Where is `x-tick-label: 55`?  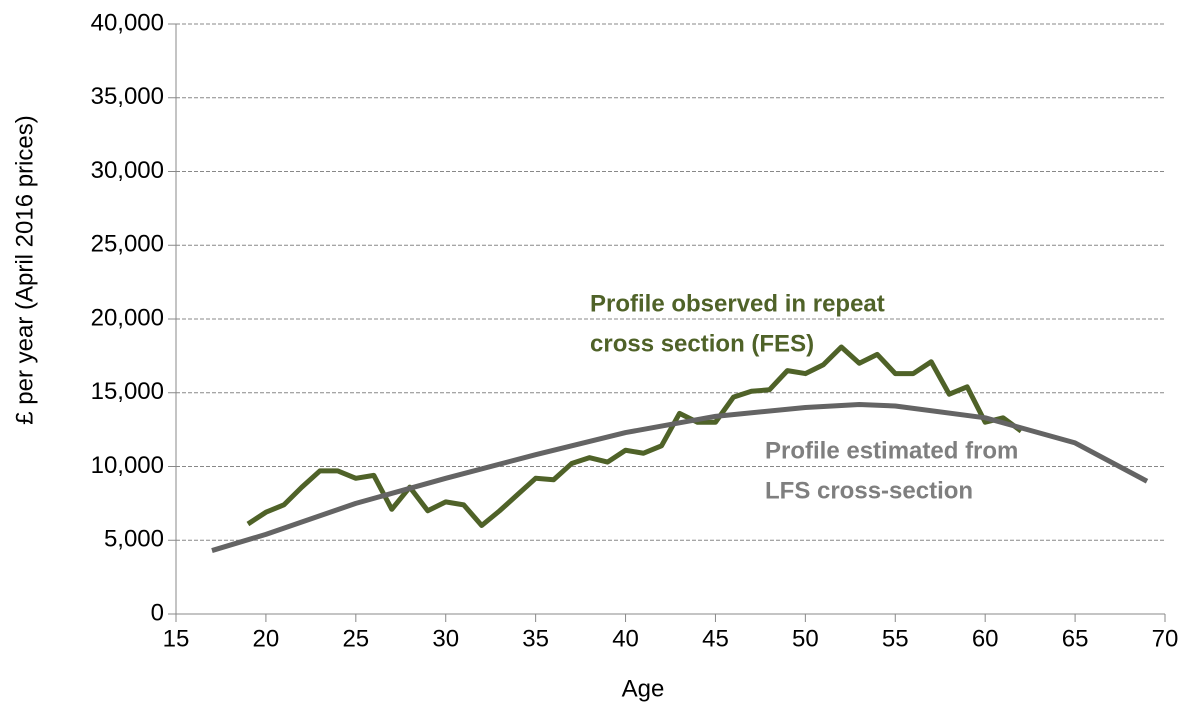
x-tick-label: 55 is located at coordinates (895, 638).